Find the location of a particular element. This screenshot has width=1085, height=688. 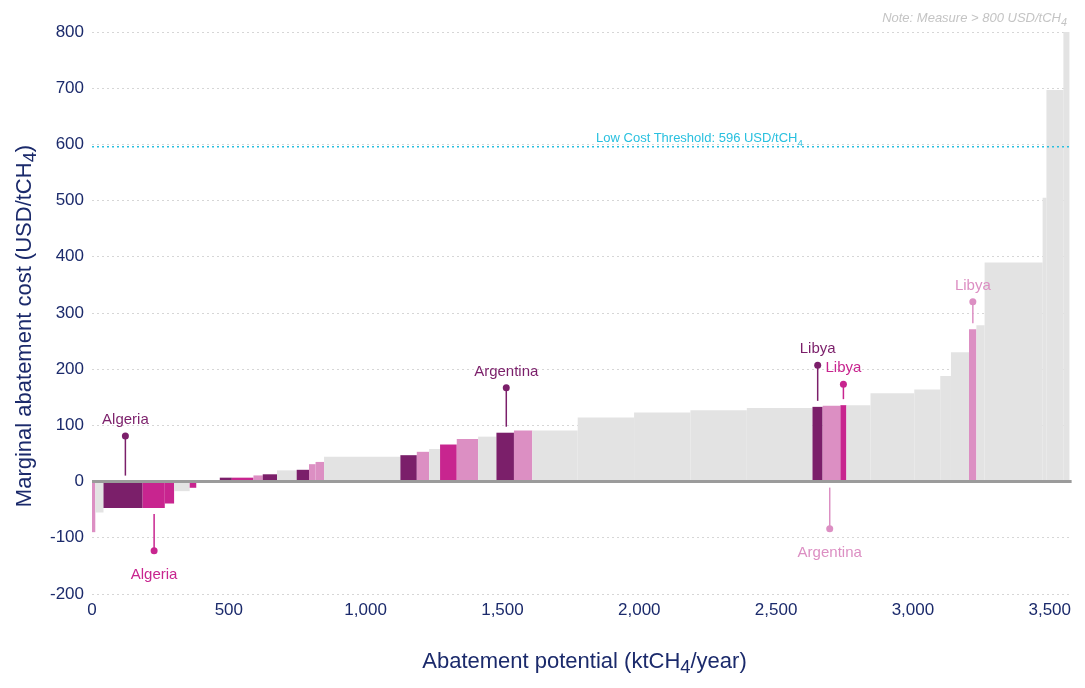

y-tick-label: 500 is located at coordinates (69, 200).